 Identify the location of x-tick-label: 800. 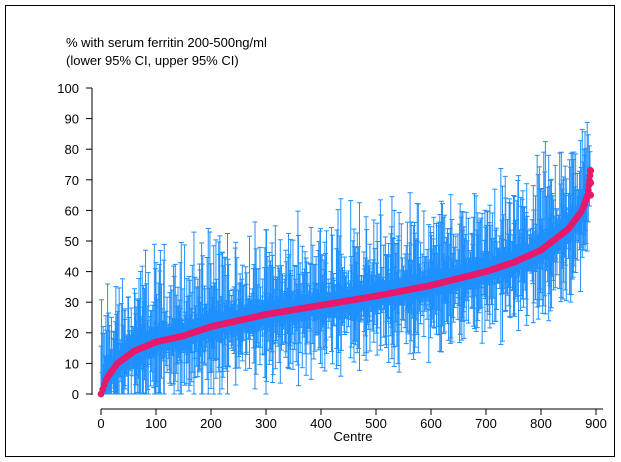
(541, 423).